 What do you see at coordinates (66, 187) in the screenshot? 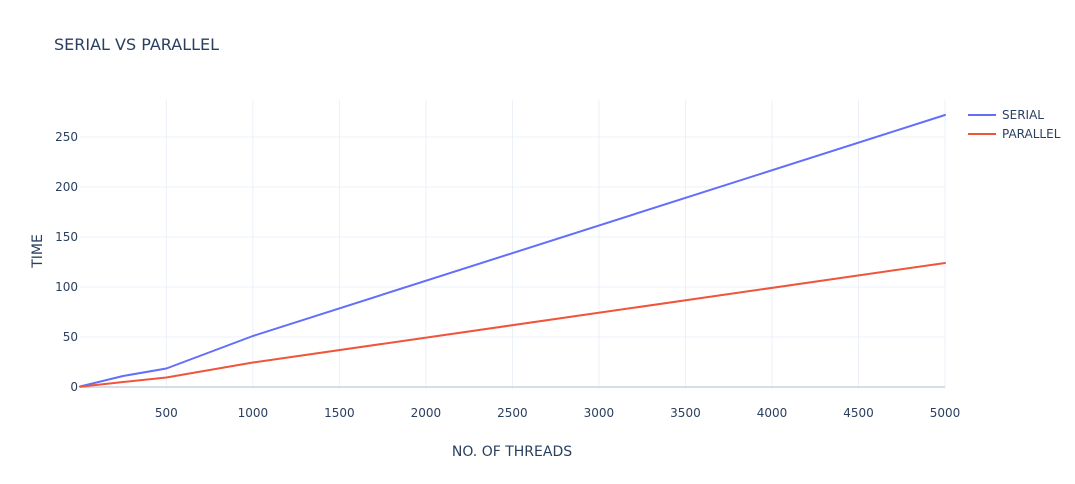
I see `y-tick-label: 200` at bounding box center [66, 187].